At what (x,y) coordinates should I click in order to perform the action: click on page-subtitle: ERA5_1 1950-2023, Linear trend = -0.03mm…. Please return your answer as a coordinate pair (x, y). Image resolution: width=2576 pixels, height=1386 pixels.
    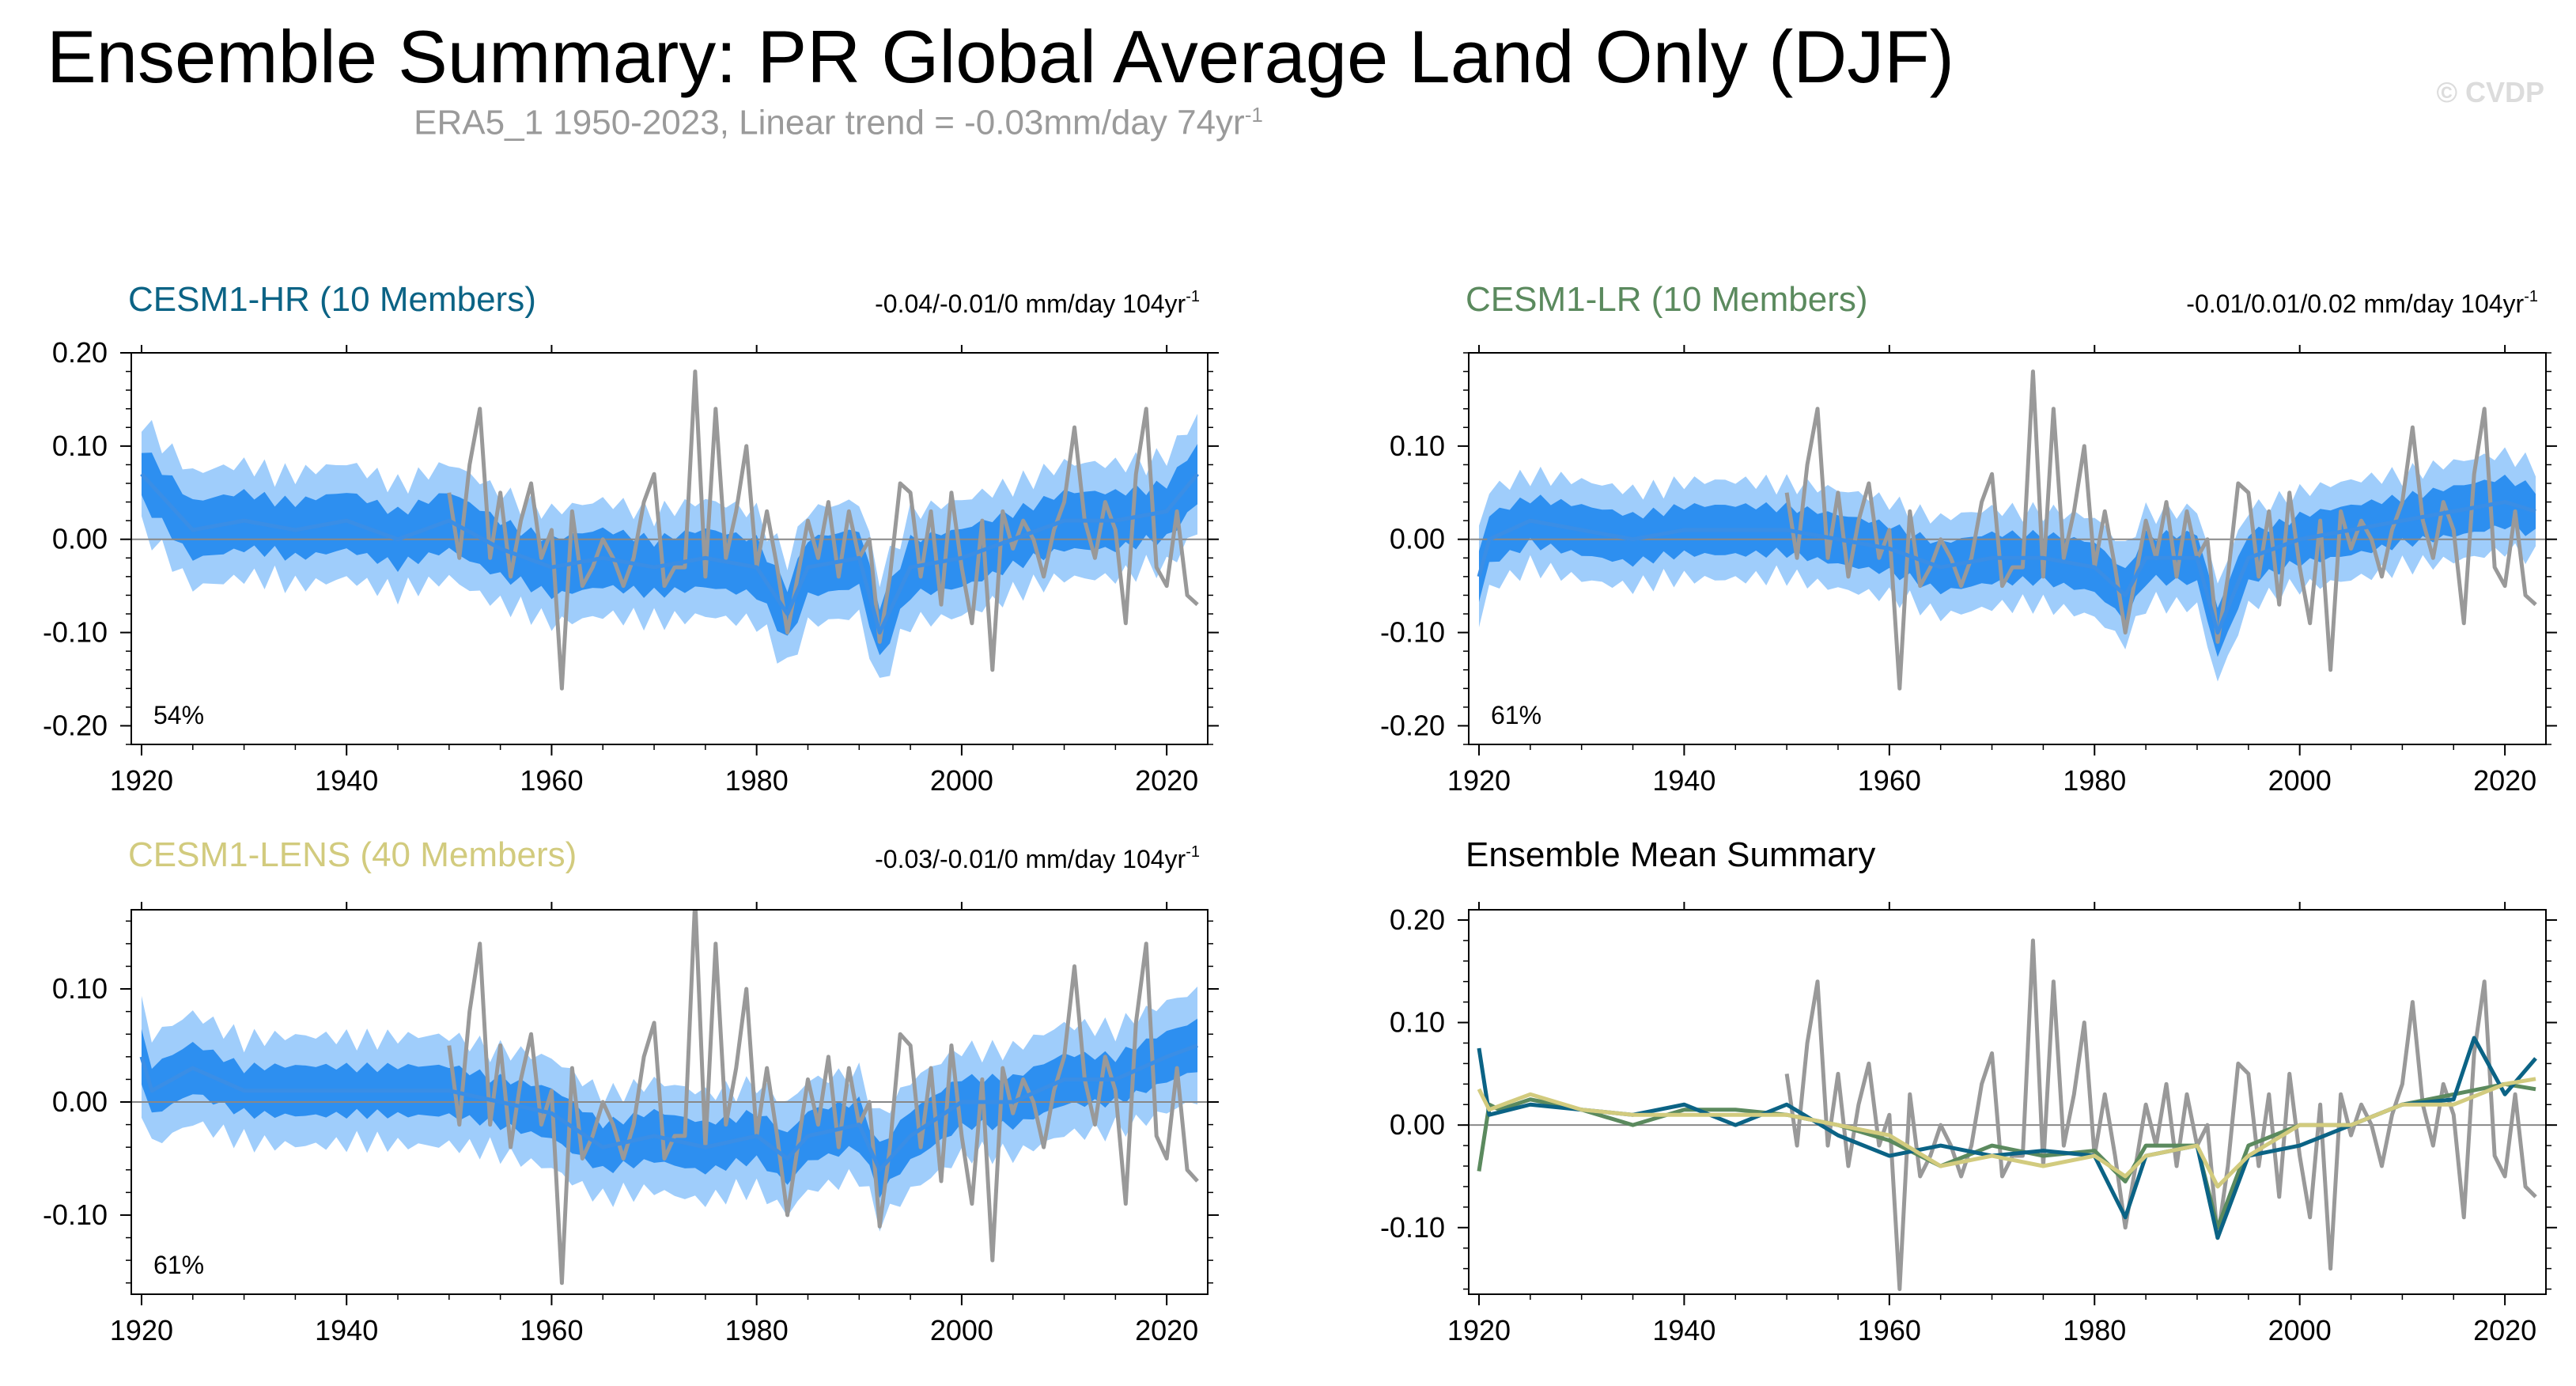
    Looking at the image, I should click on (839, 123).